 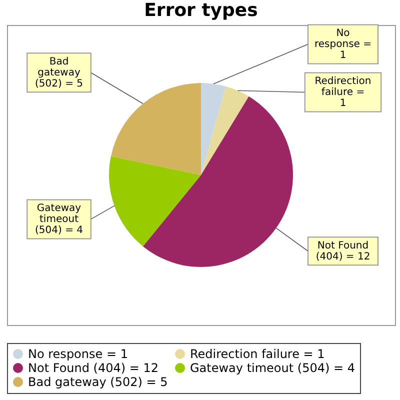 What do you see at coordinates (201, 11) in the screenshot?
I see `chart-title: Error types` at bounding box center [201, 11].